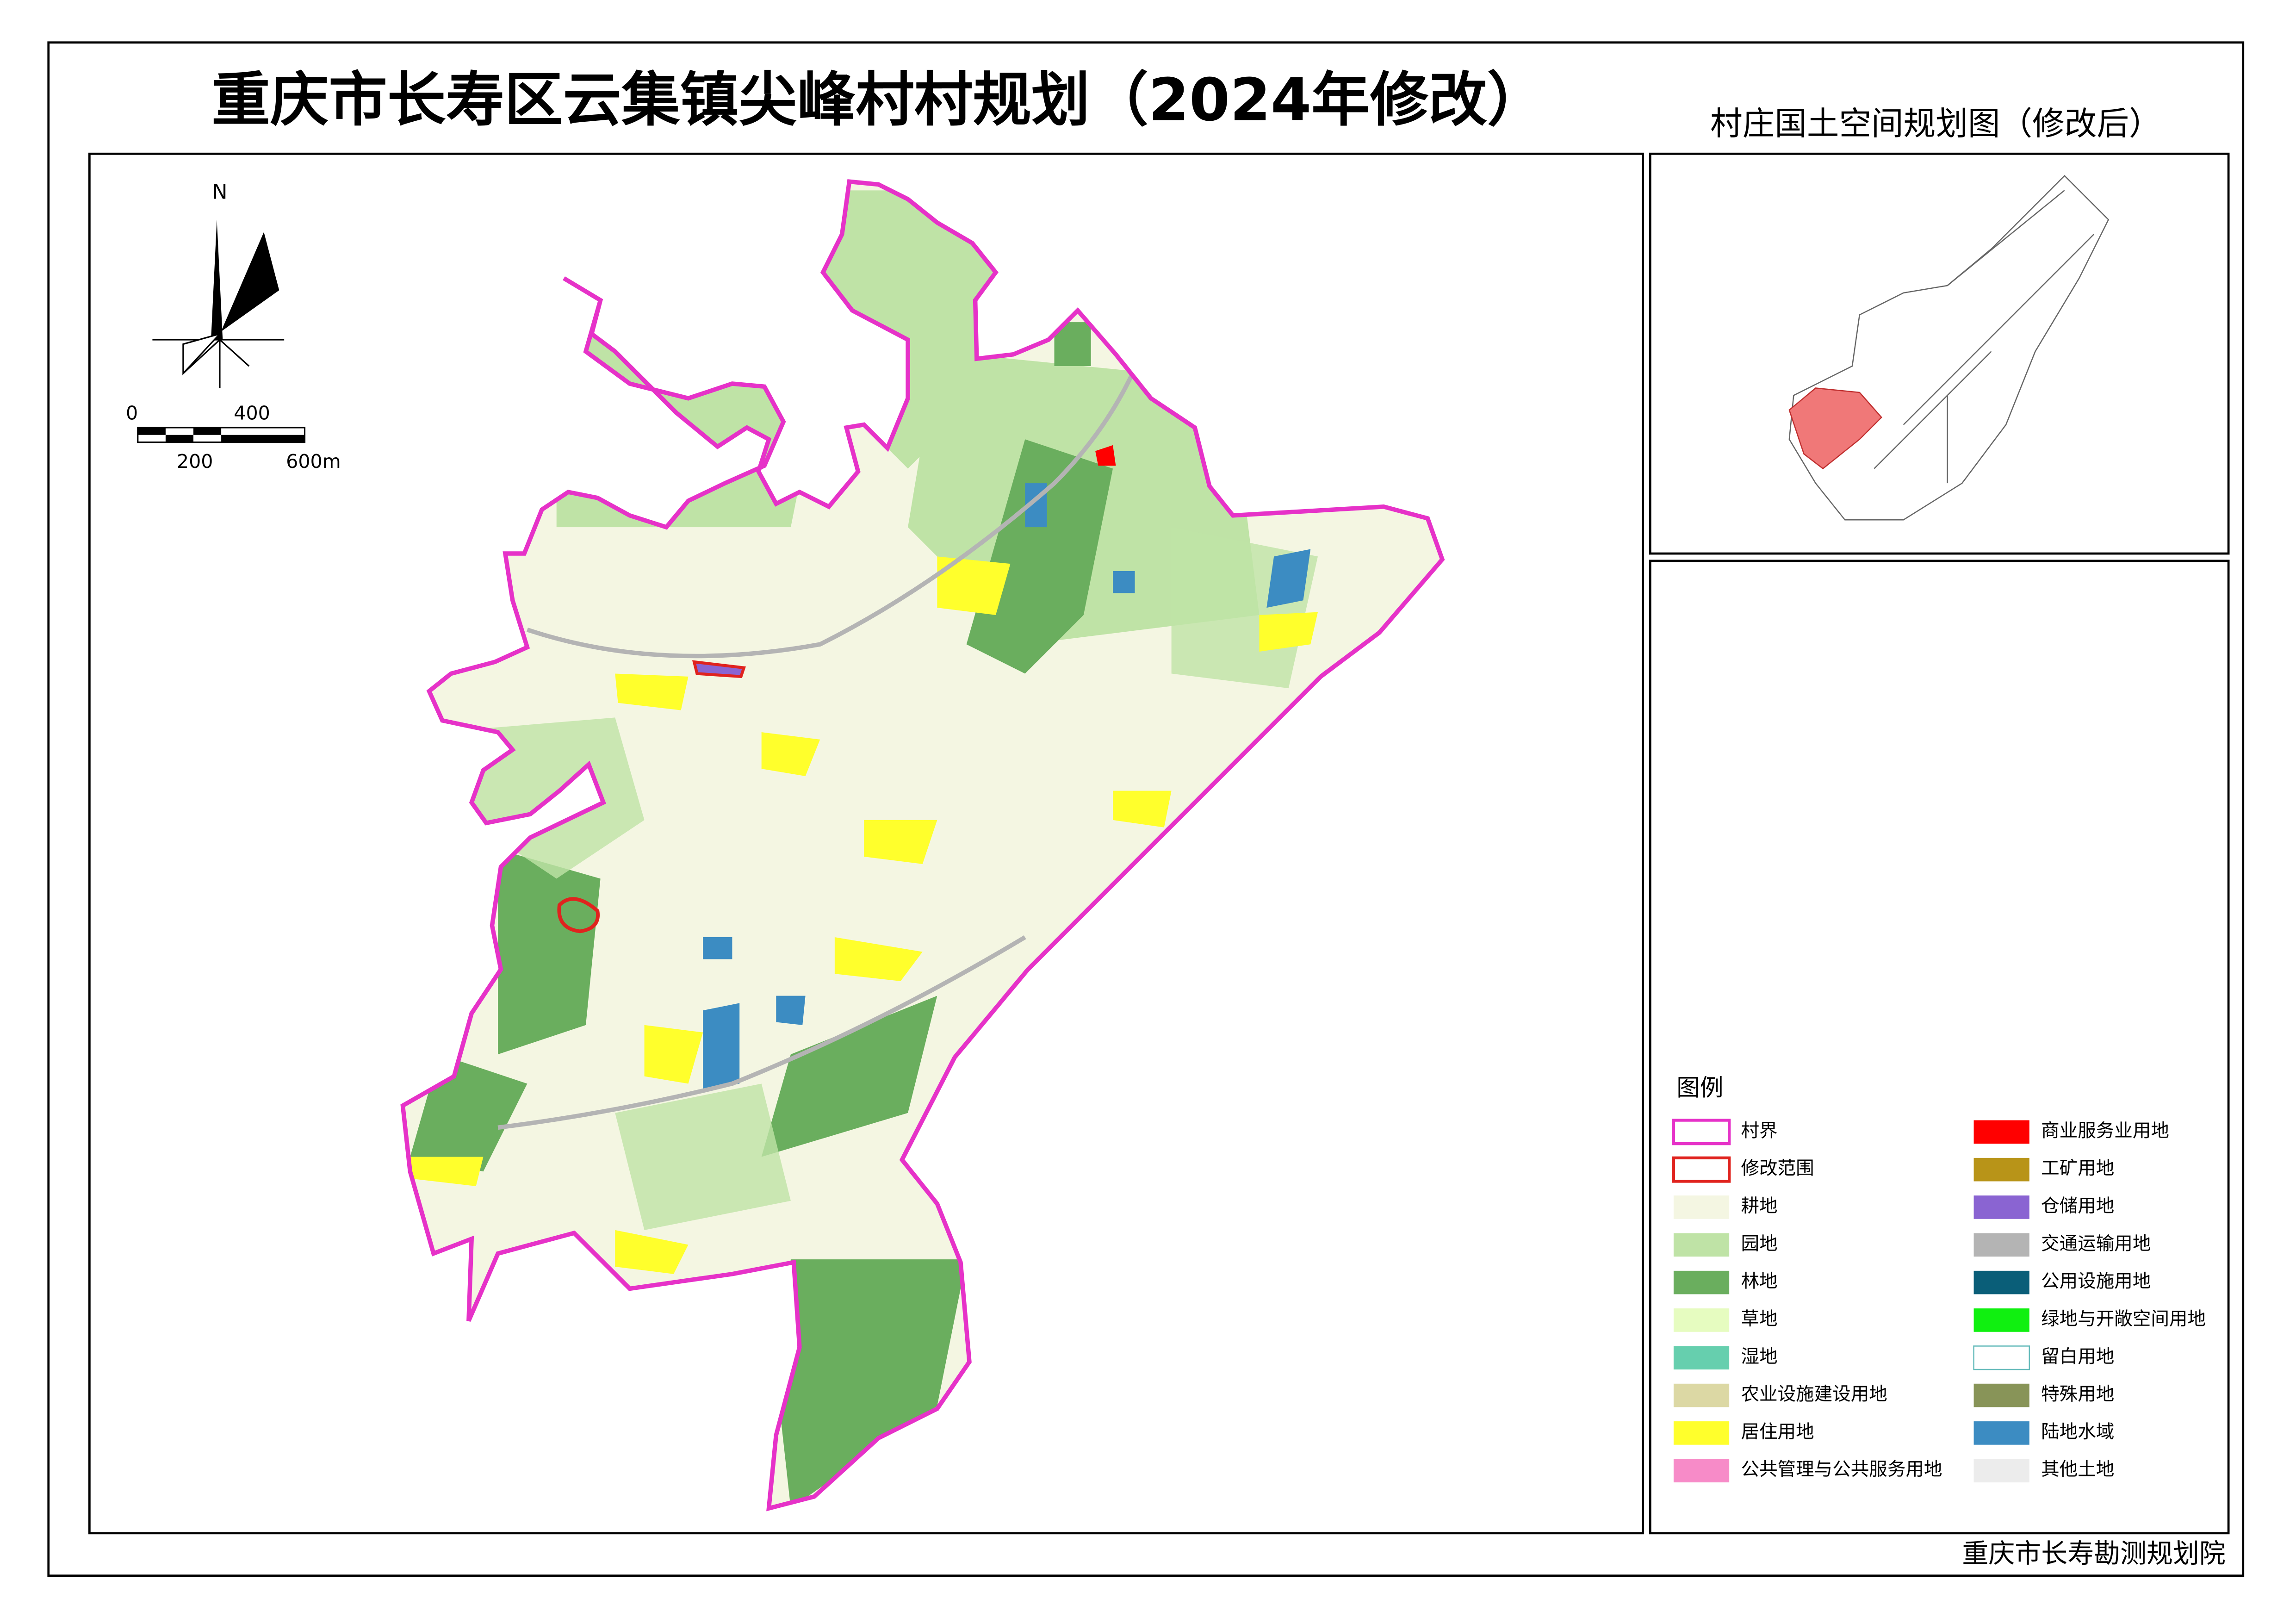  I want to click on legend-label: 修改范围, so click(1778, 1168).